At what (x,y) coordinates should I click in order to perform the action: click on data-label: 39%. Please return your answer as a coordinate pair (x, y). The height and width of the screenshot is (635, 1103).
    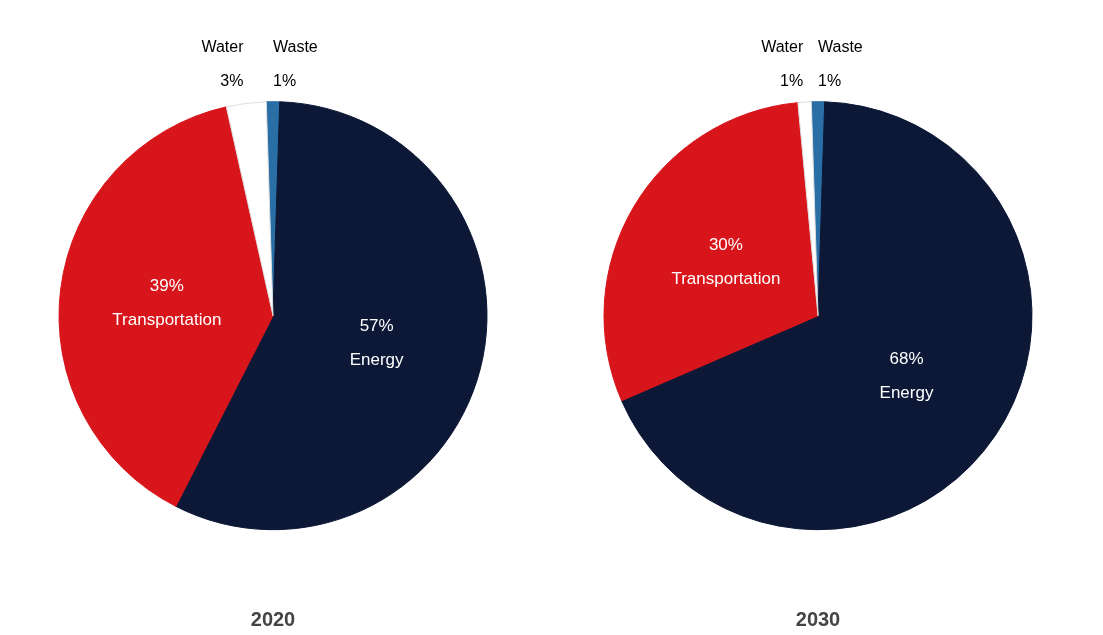
    Looking at the image, I should click on (166, 285).